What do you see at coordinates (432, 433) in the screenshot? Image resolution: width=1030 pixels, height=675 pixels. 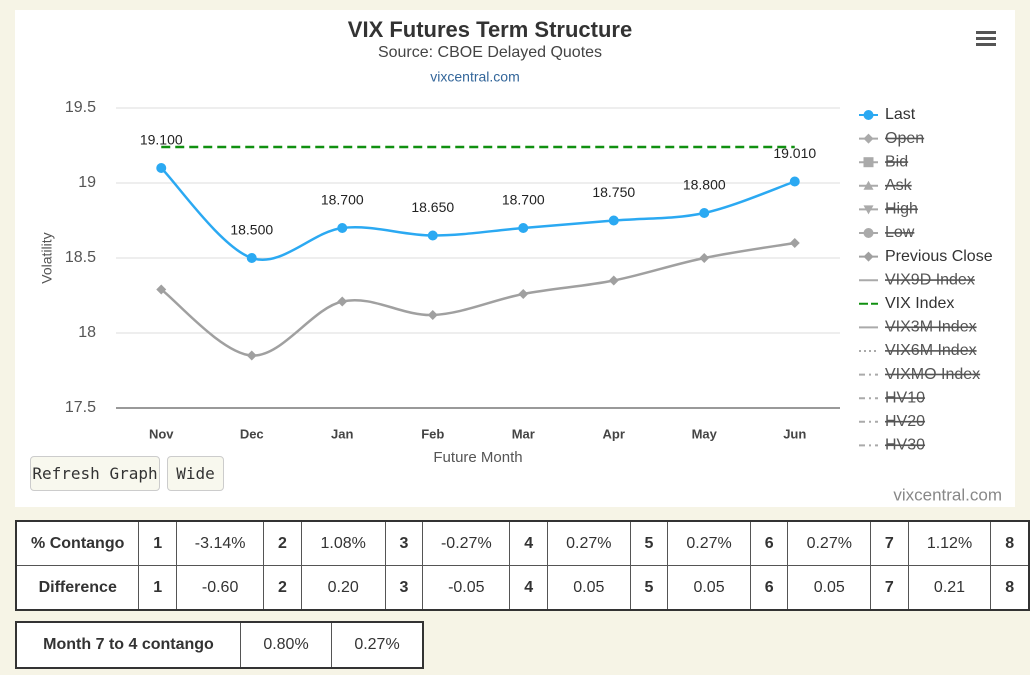 I see `x-tick-label: Feb` at bounding box center [432, 433].